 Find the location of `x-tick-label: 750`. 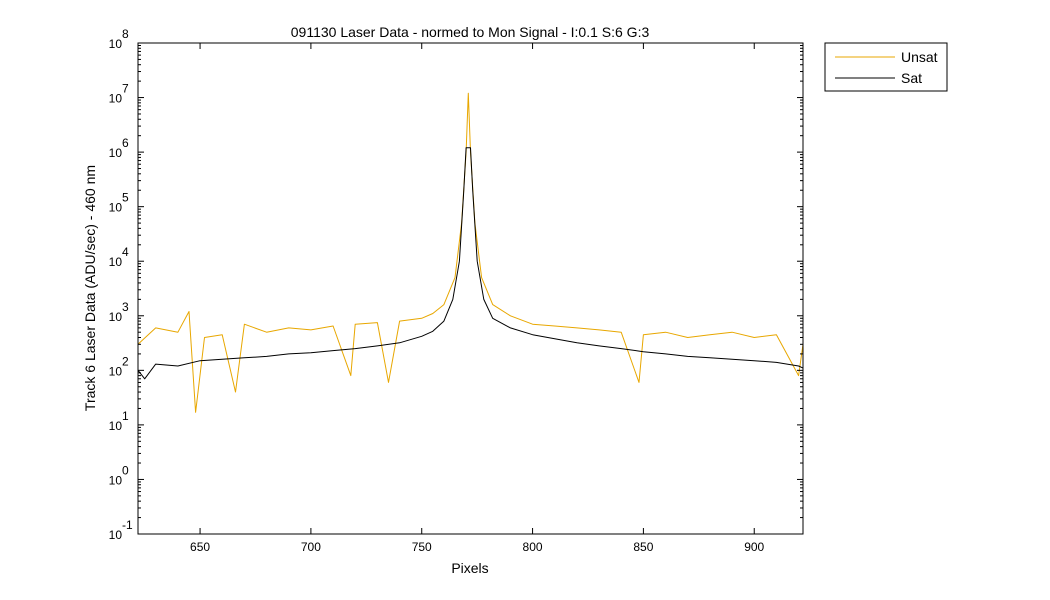

x-tick-label: 750 is located at coordinates (422, 547).